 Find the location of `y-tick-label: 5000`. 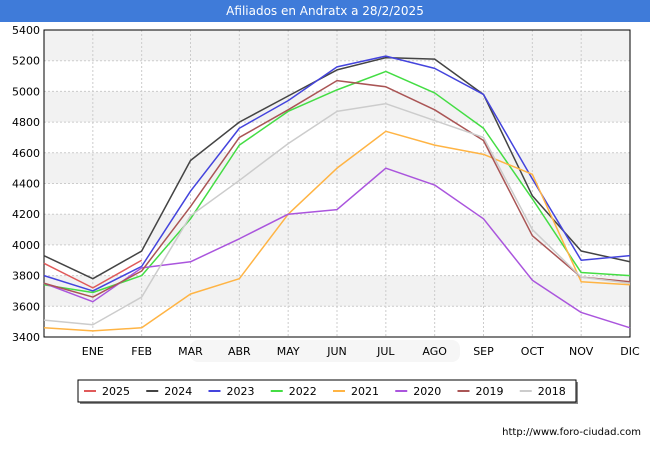

y-tick-label: 5000 is located at coordinates (26, 91).